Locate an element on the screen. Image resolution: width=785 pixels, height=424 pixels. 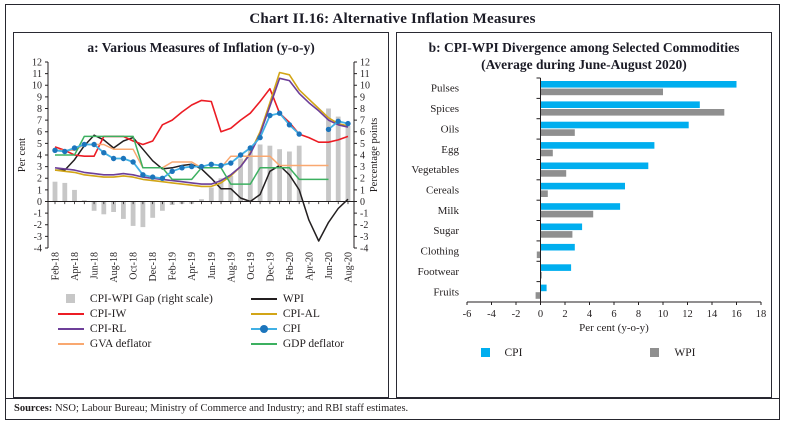
category-label-cereals: Cereals is located at coordinates (442, 190).